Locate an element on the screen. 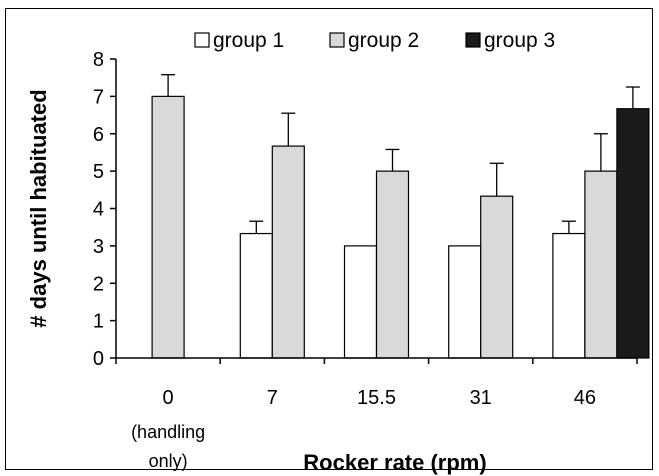 Image resolution: width=659 pixels, height=476 pixels. legend-label: group 3 is located at coordinates (519, 40).